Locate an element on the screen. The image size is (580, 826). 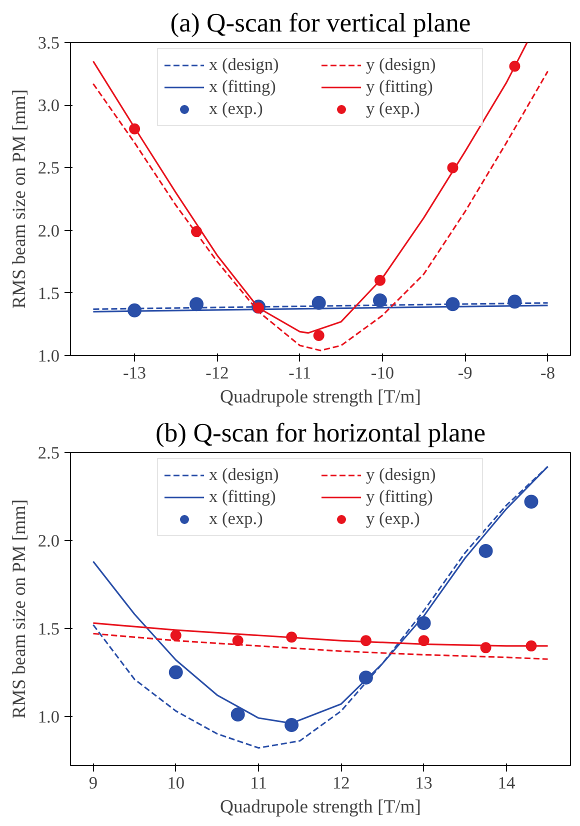
x-tick-label: 9 is located at coordinates (93, 783).